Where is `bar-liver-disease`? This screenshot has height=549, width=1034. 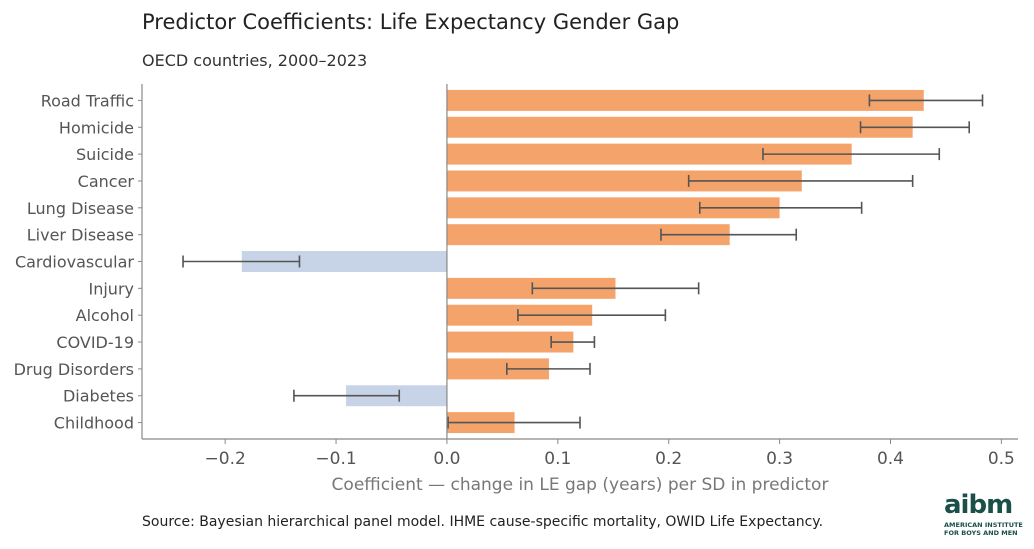 bar-liver-disease is located at coordinates (588, 235).